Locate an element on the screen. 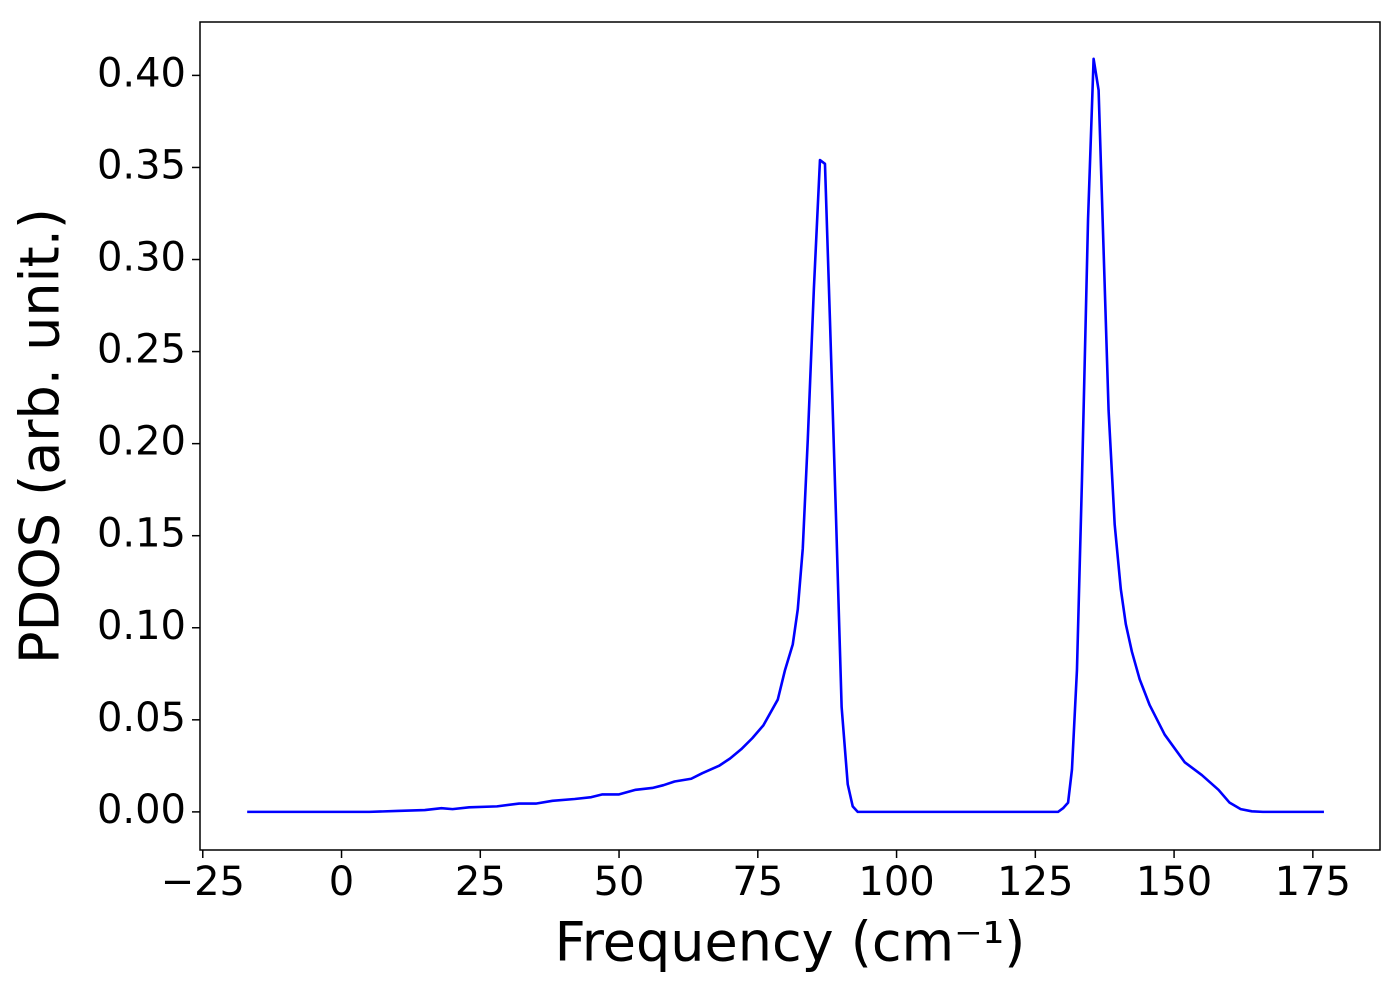 Image resolution: width=1400 pixels, height=1000 pixels. y-tick-label: 0.10 is located at coordinates (141, 626).